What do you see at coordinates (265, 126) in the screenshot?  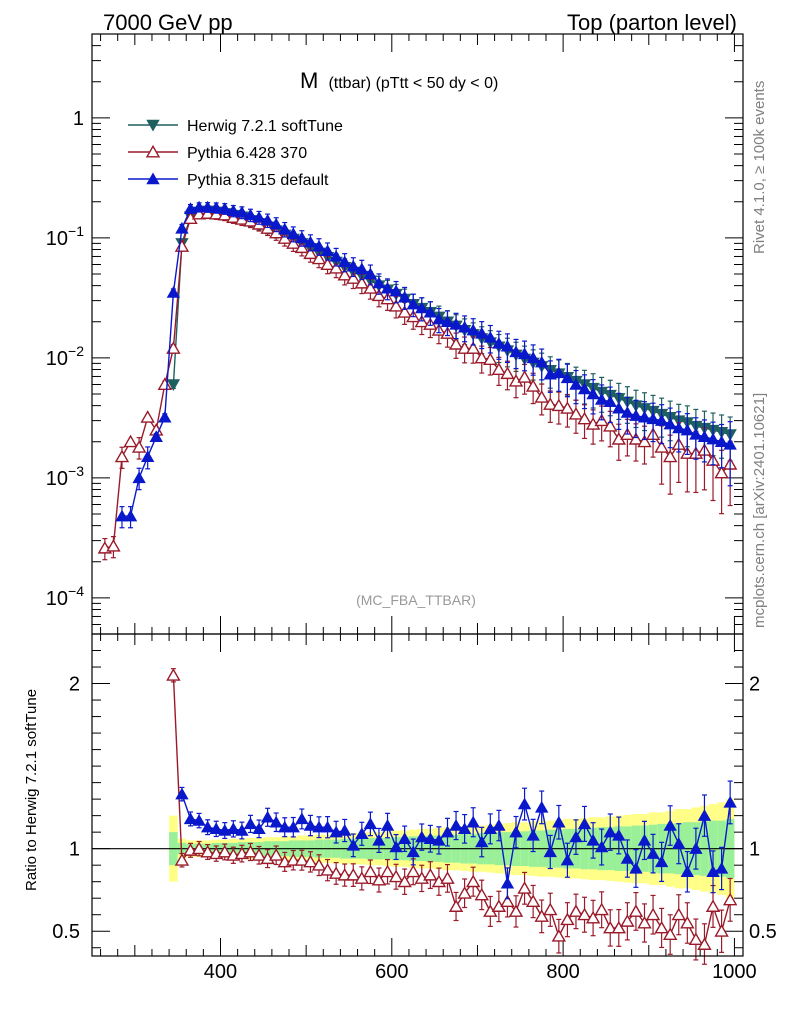 I see `legend-label: Herwig 7.2.1 softTune` at bounding box center [265, 126].